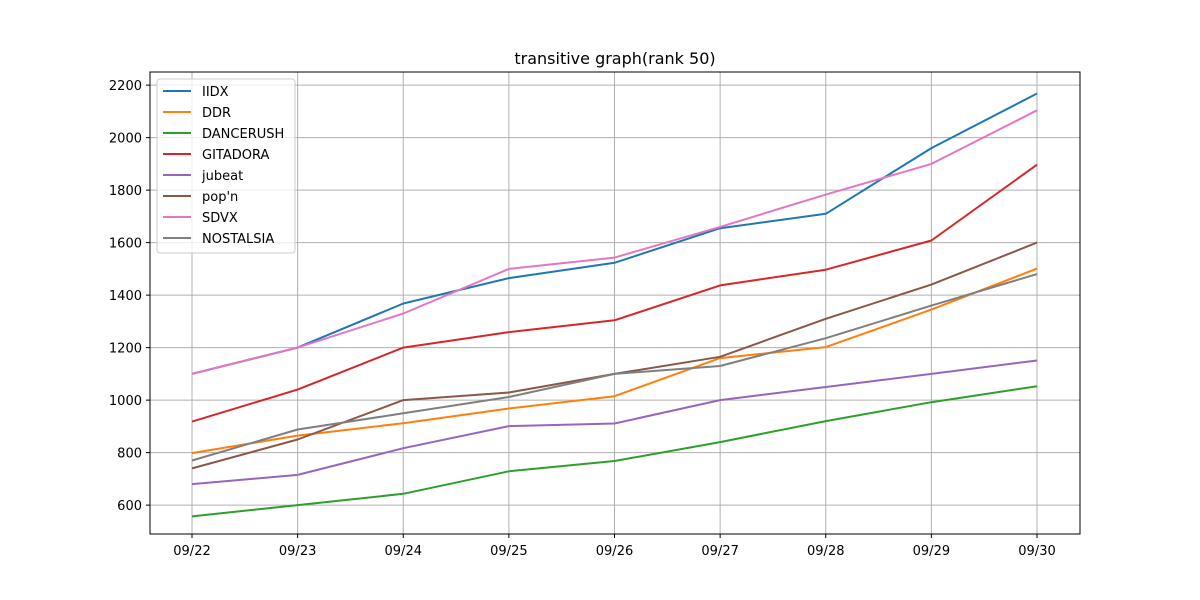 The image size is (1200, 600). Describe the element at coordinates (719, 551) in the screenshot. I see `x-tick-label: 09/27` at that location.